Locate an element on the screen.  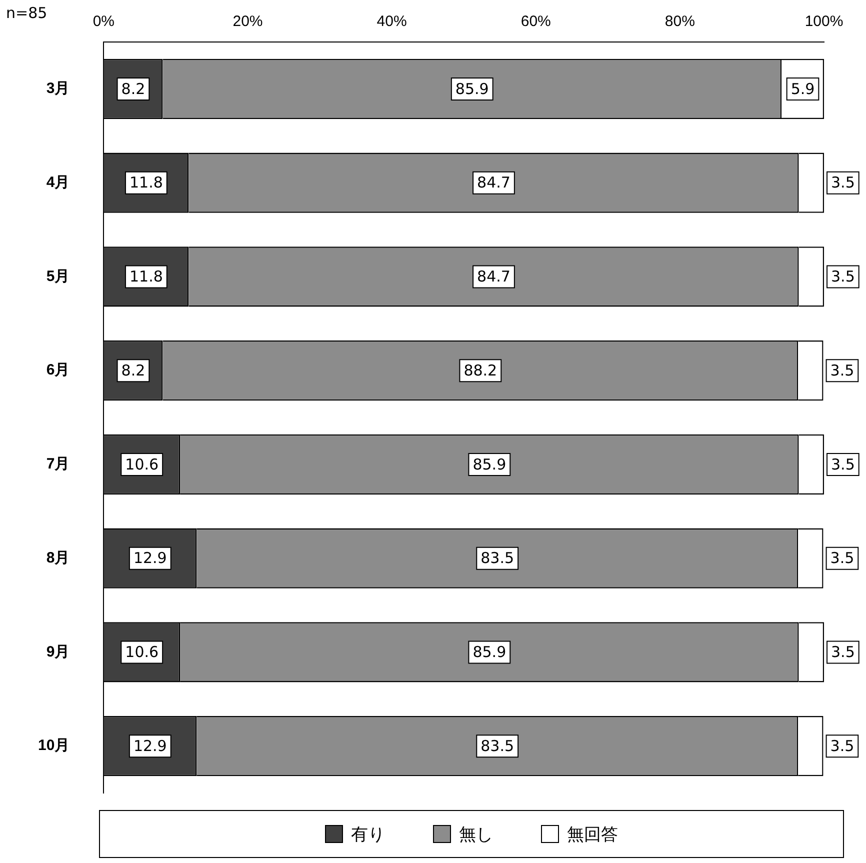
data-label: 5.9 is located at coordinates (802, 89).